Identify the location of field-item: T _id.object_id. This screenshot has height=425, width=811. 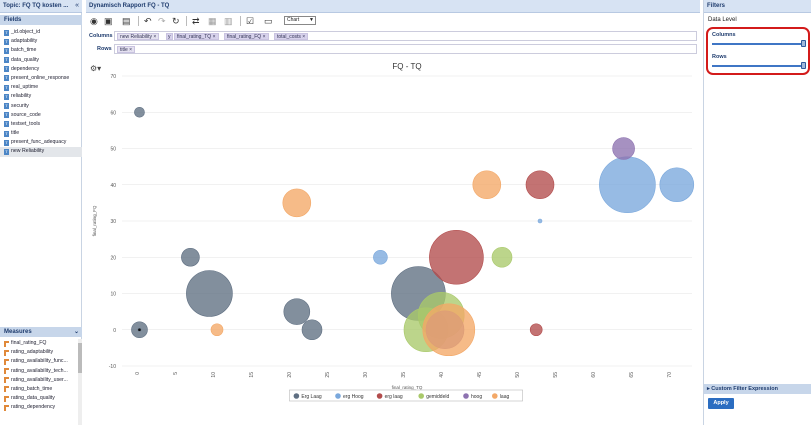
(41, 32).